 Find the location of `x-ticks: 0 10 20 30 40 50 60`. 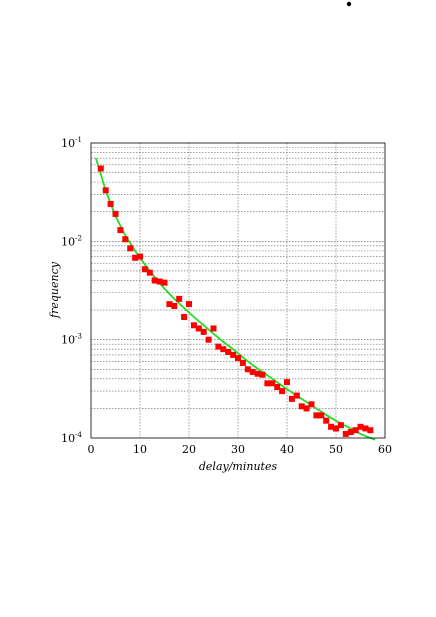

x-ticks: 0 10 20 30 40 50 60 is located at coordinates (240, 449).